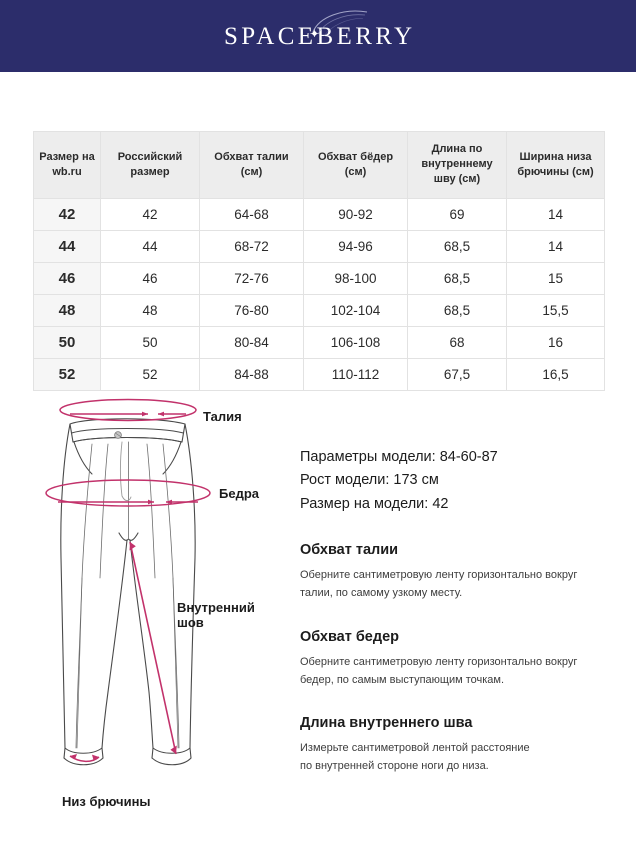 Image resolution: width=636 pixels, height=848 pixels. I want to click on cell-russian-size: 42, so click(150, 214).